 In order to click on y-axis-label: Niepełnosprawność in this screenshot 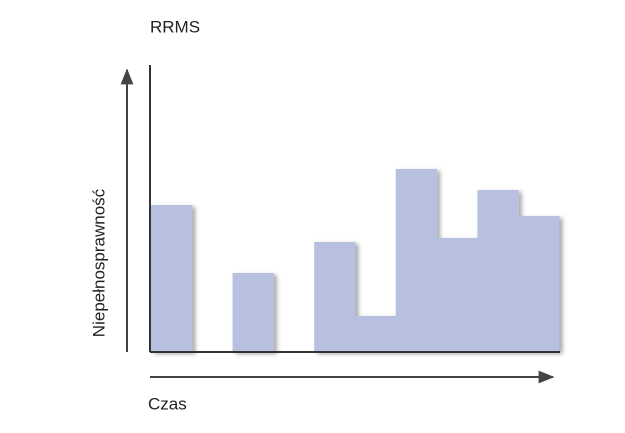, I will do `click(98, 262)`.